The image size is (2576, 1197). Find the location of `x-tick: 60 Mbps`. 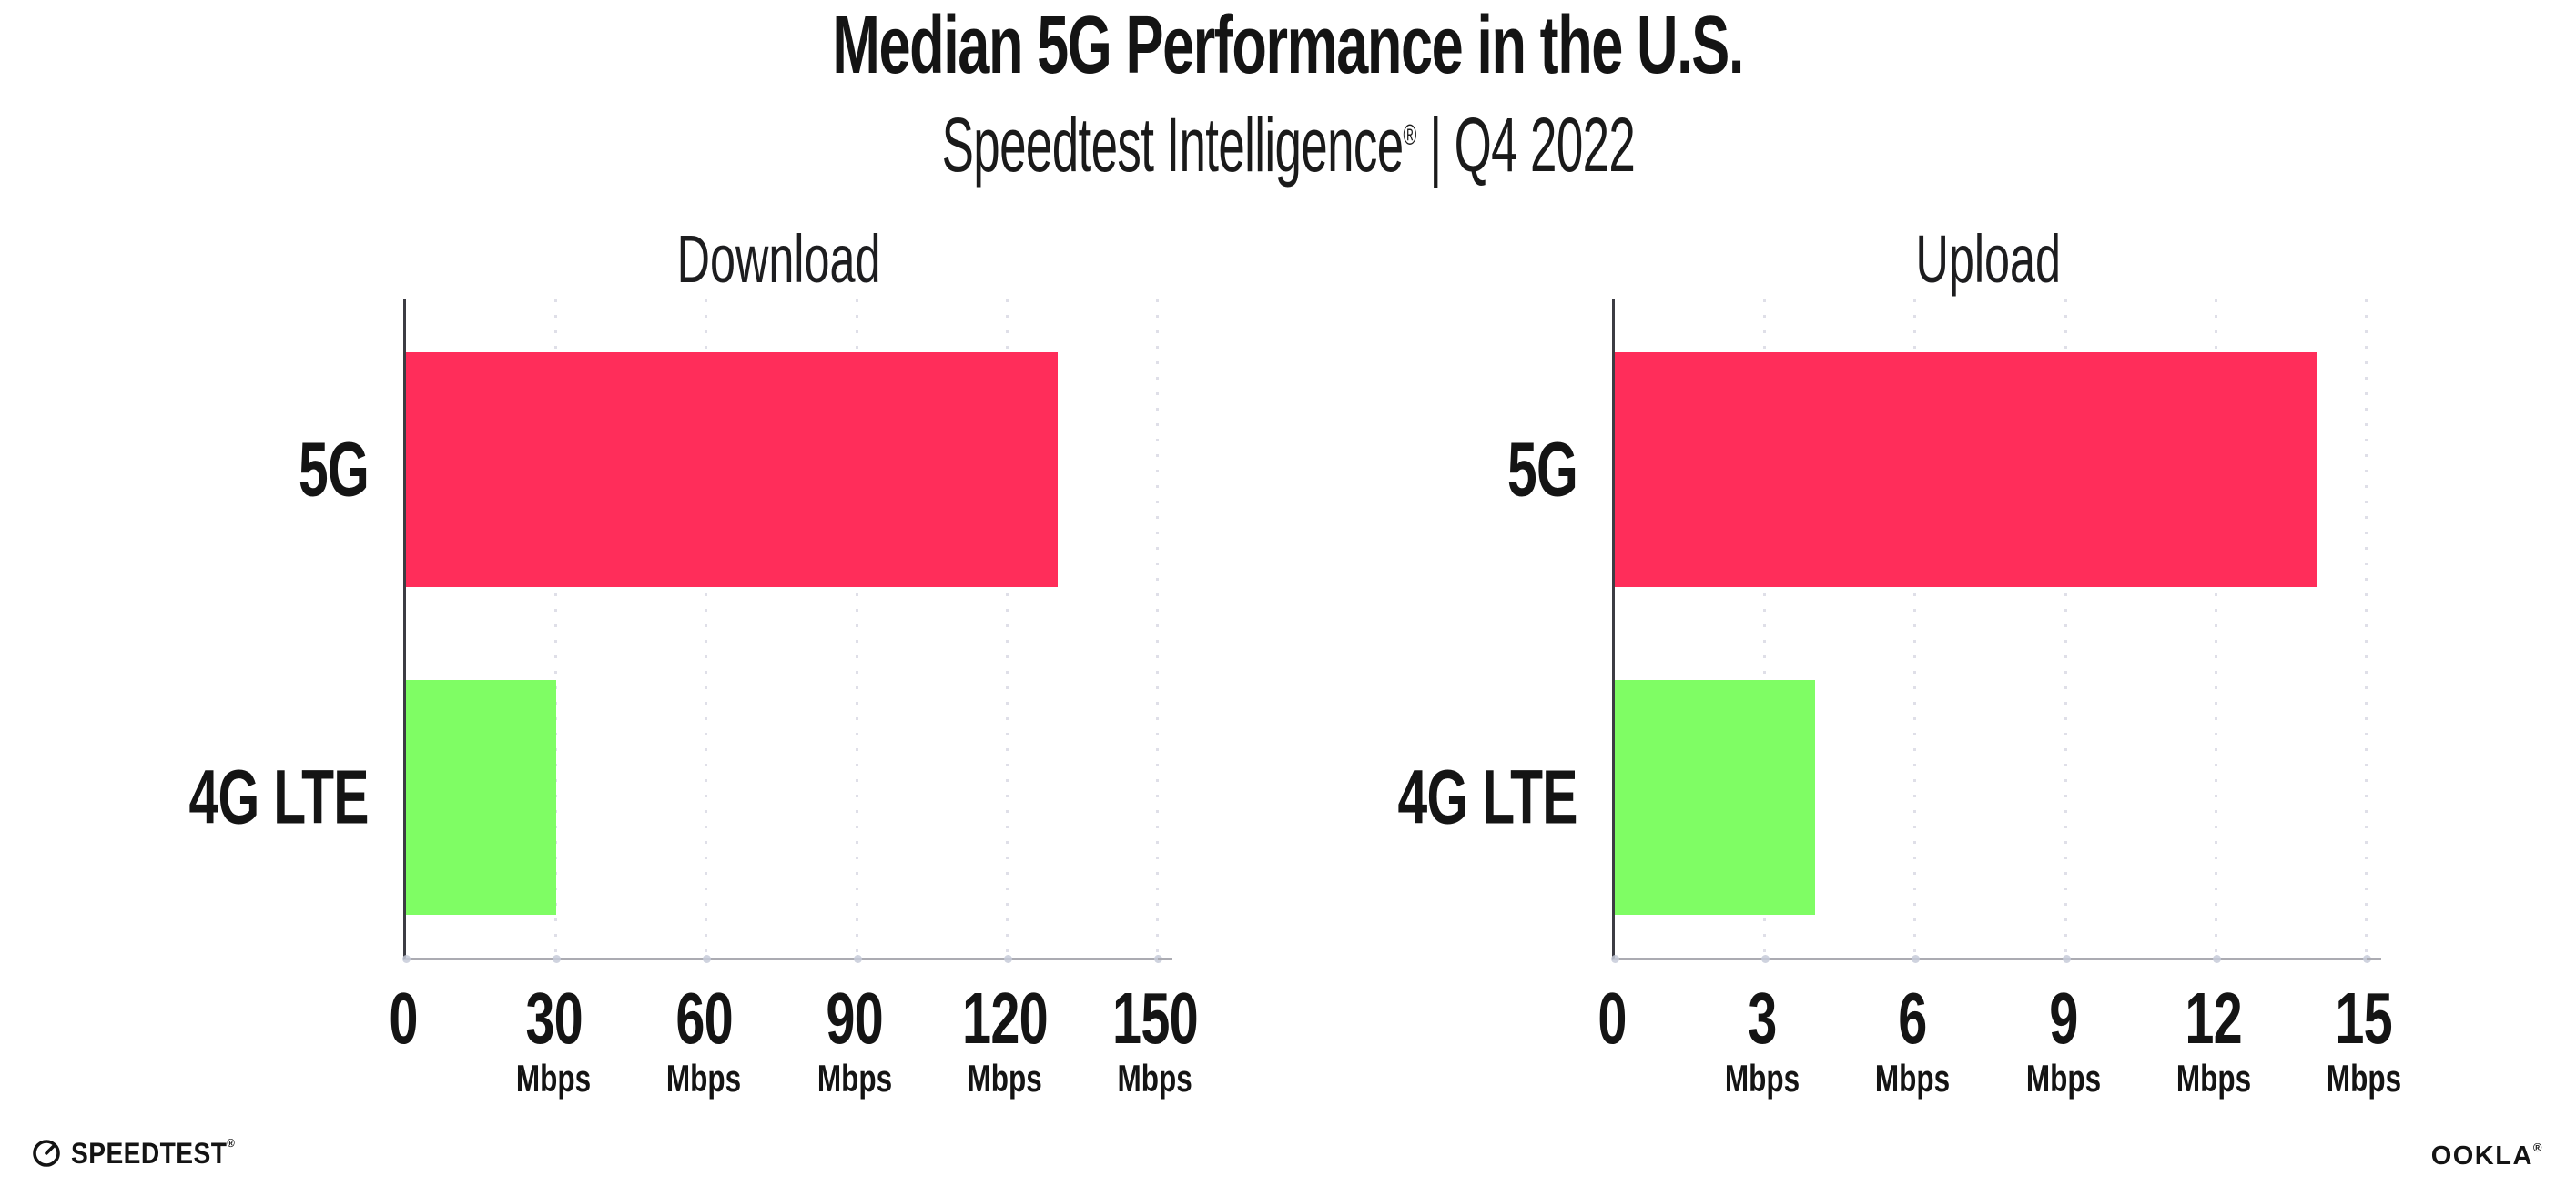

x-tick: 60 Mbps is located at coordinates (704, 1041).